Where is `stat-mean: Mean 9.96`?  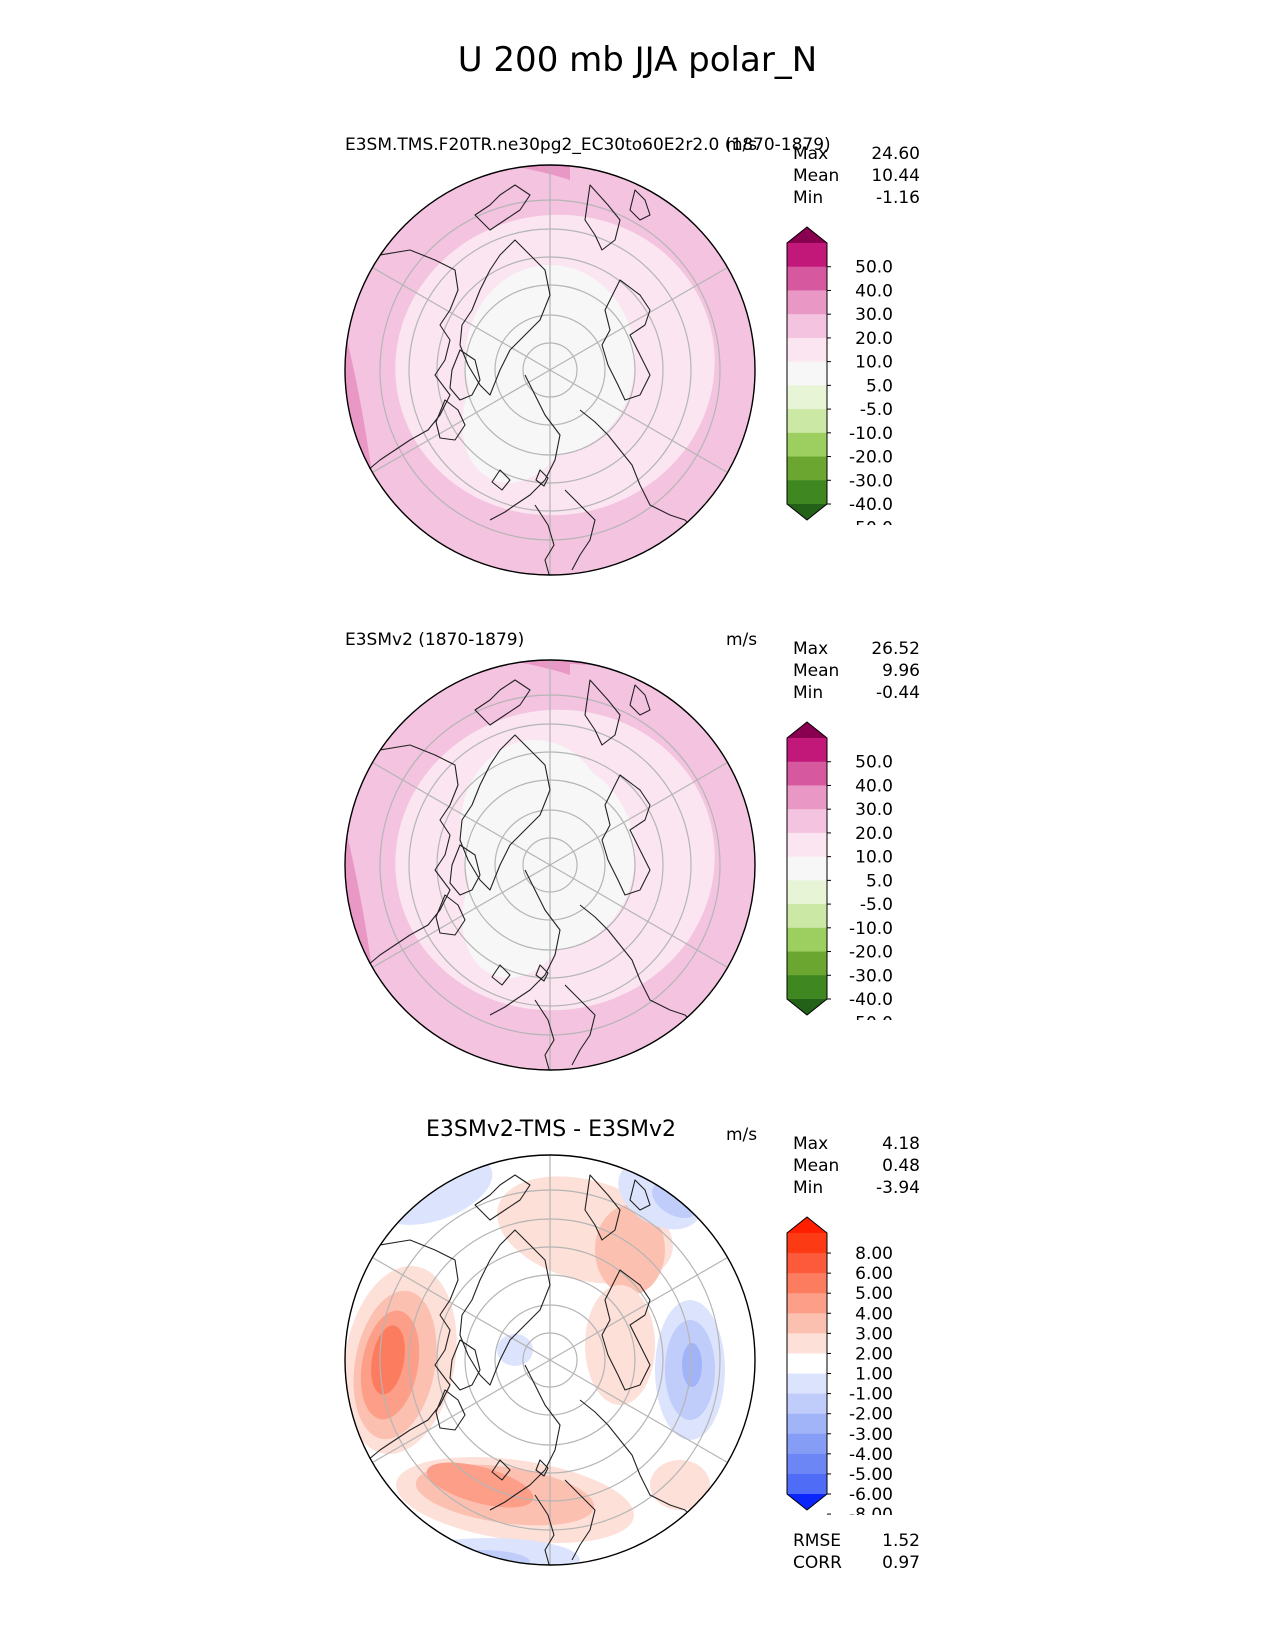
stat-mean: Mean 9.96 is located at coordinates (856, 671).